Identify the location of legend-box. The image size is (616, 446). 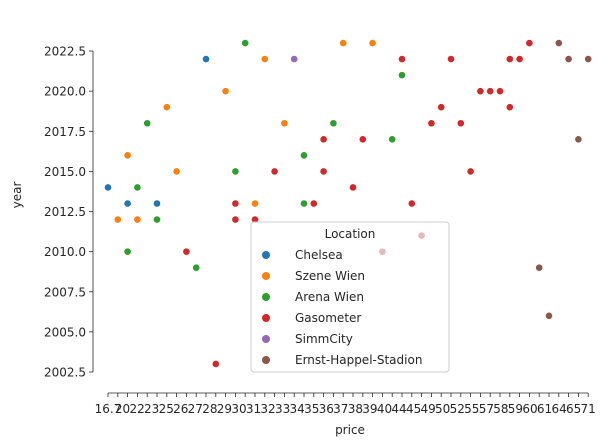
(350, 297).